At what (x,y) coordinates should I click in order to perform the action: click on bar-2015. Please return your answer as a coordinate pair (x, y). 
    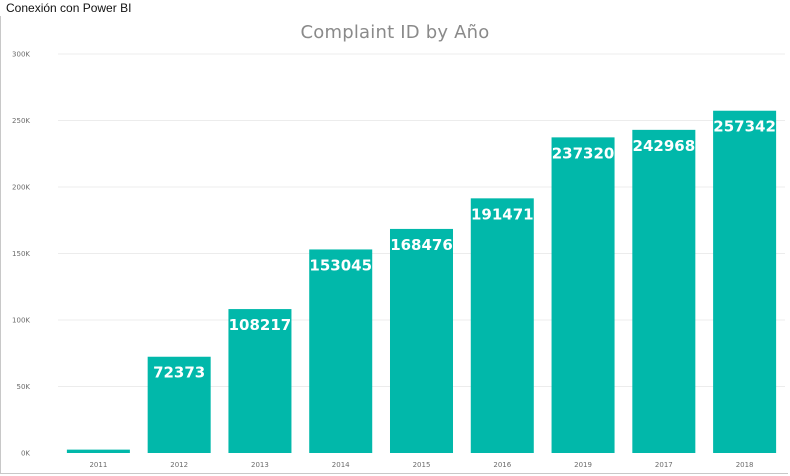
    Looking at the image, I should click on (421, 340).